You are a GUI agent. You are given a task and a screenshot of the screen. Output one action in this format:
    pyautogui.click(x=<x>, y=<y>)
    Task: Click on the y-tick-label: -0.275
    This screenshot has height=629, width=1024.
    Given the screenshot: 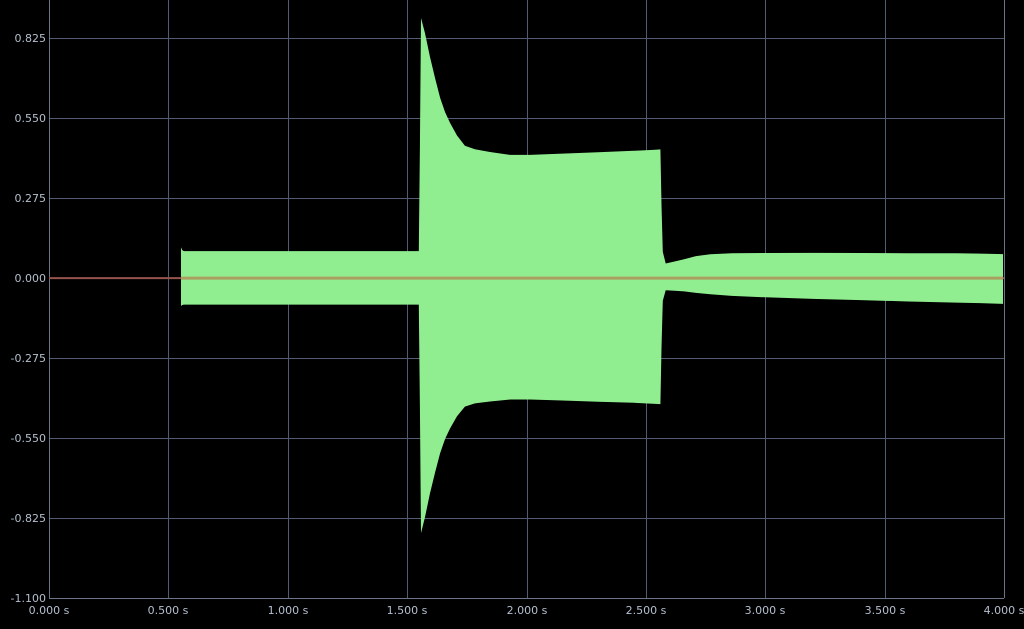 What is the action you would take?
    pyautogui.click(x=28, y=358)
    